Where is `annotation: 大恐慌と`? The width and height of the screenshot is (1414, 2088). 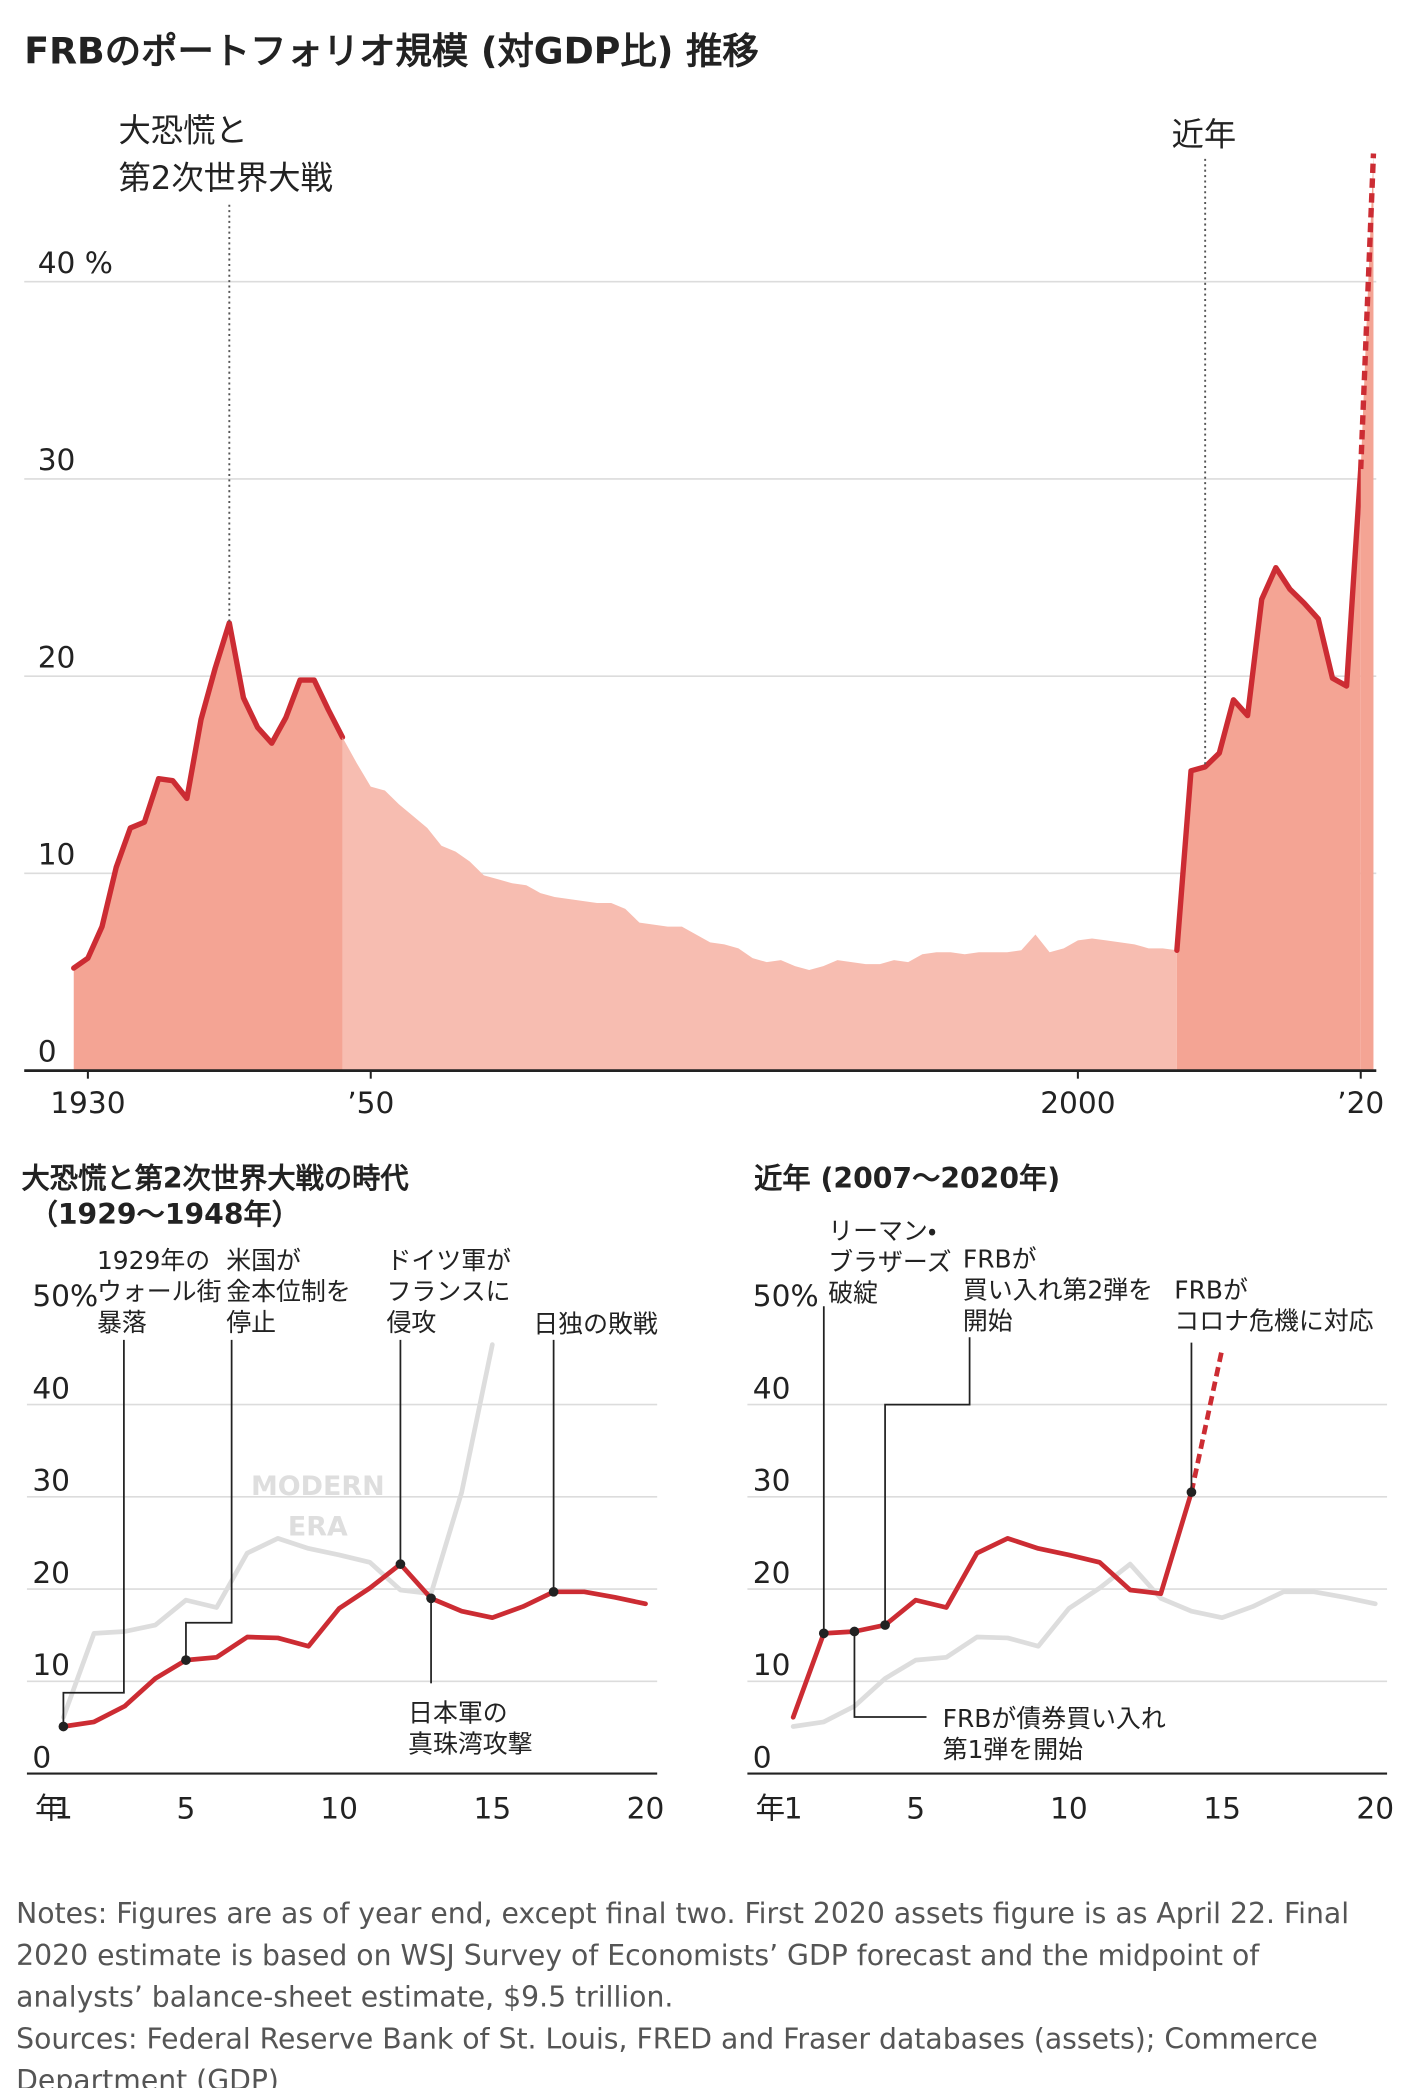 annotation: 大恐慌と is located at coordinates (183, 131).